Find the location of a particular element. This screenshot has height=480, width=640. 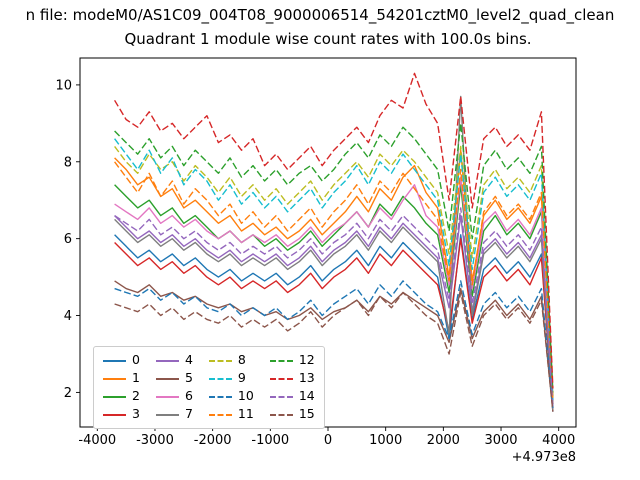

legend-label: 10 is located at coordinates (245, 396).